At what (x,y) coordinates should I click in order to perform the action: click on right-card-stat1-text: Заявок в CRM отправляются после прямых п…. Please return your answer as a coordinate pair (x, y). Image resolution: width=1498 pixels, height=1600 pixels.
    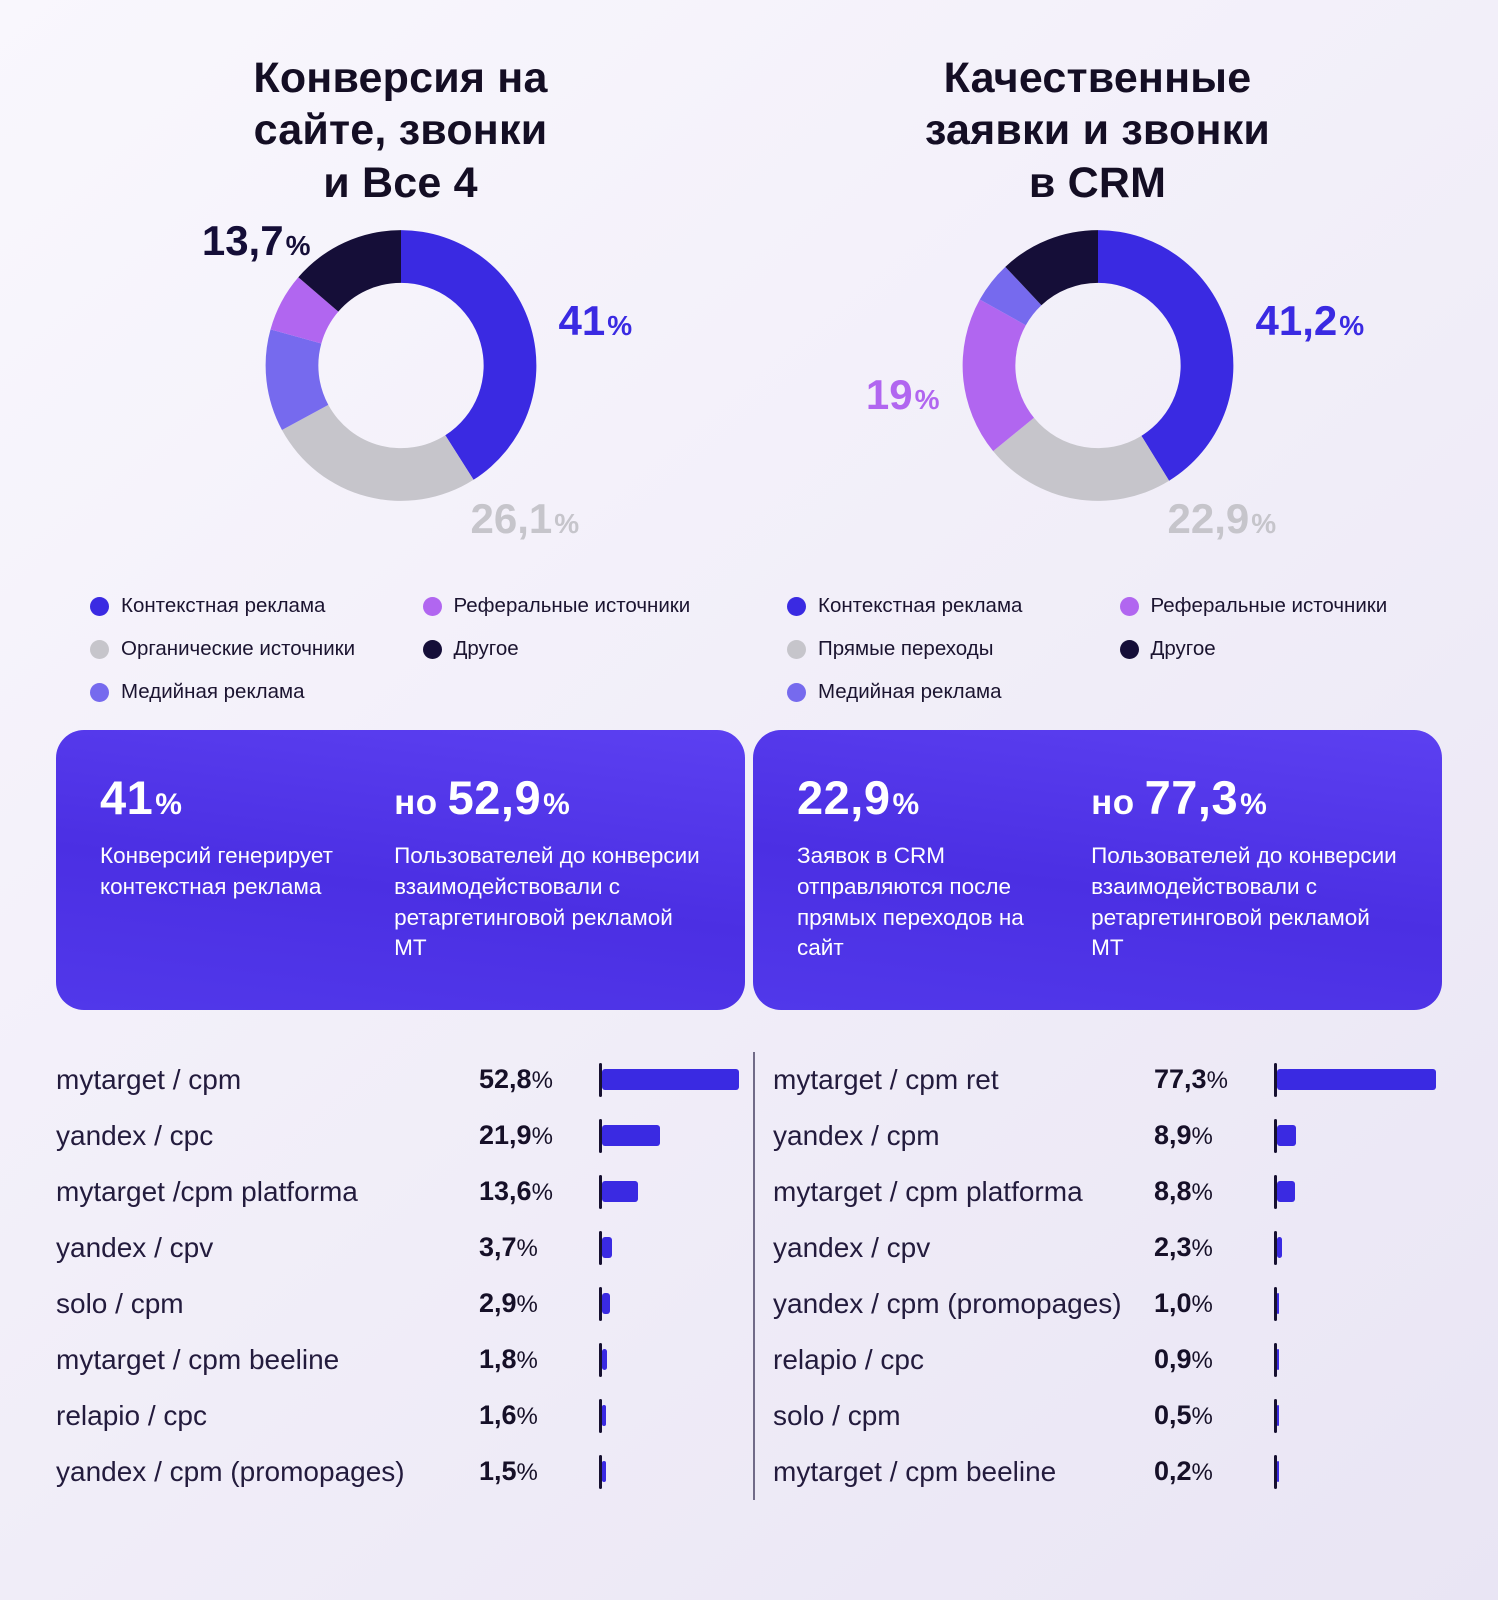
    Looking at the image, I should click on (910, 902).